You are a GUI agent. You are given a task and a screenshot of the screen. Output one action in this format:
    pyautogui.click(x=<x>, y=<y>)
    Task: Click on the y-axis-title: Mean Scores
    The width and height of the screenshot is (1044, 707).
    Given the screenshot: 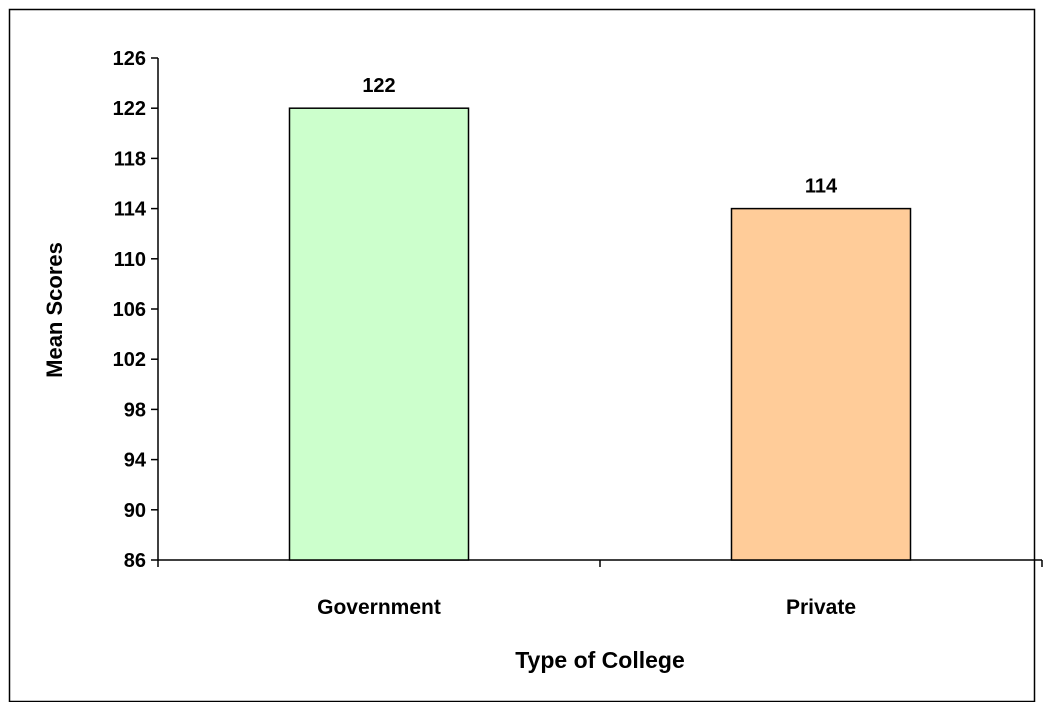 What is the action you would take?
    pyautogui.click(x=54, y=310)
    